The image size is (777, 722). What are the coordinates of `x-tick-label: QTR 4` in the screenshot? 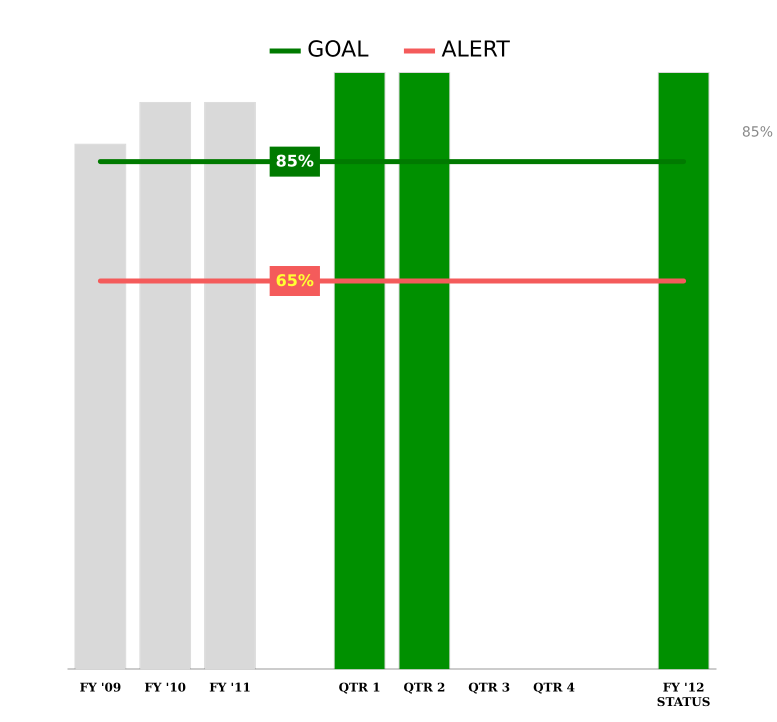 It's located at (554, 687).